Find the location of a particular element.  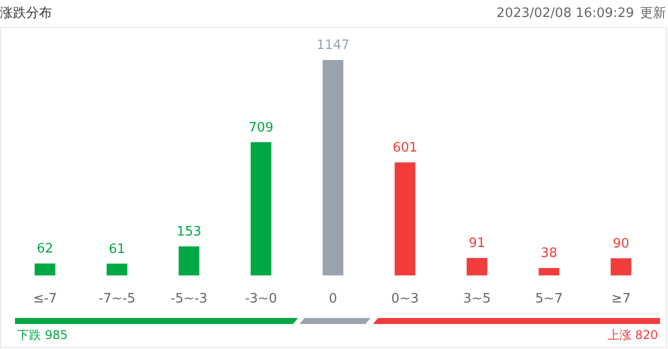

x-tick-label: -7~-5 is located at coordinates (117, 299).